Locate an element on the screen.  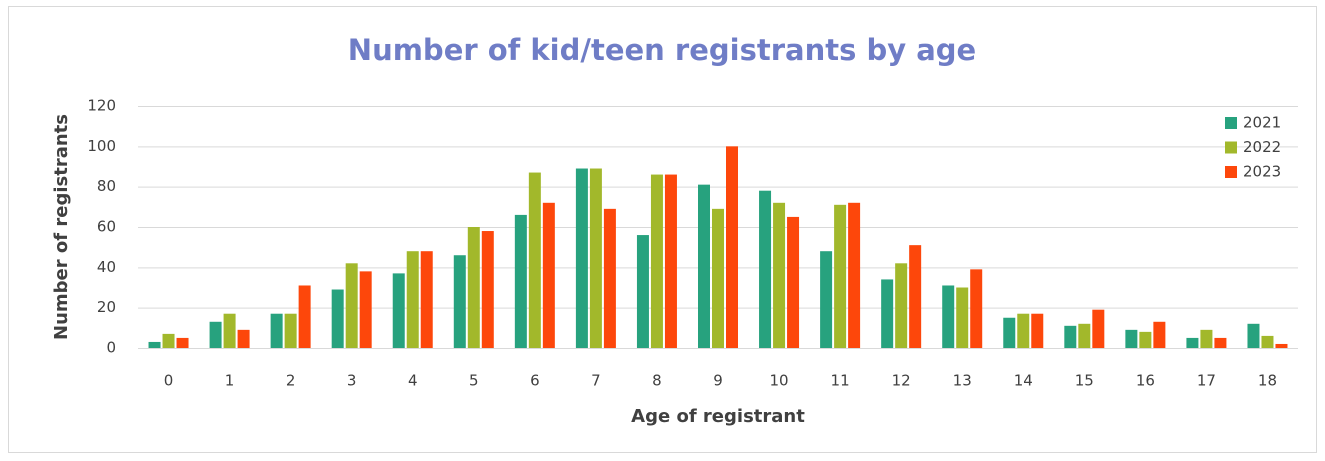
y-tick-label: 60 is located at coordinates (106, 227).